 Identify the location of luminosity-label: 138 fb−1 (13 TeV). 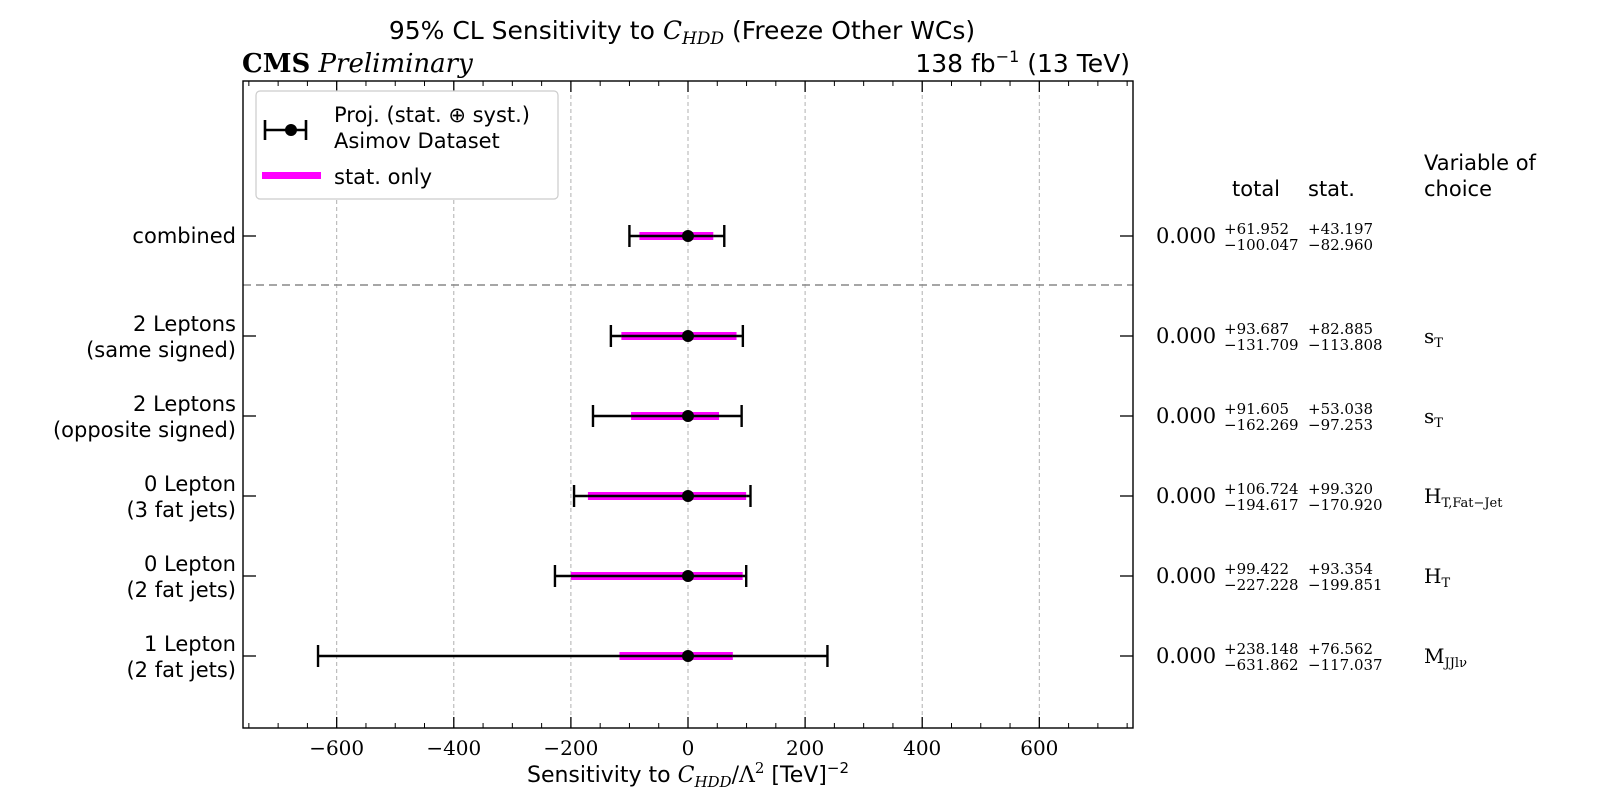
(1022, 62).